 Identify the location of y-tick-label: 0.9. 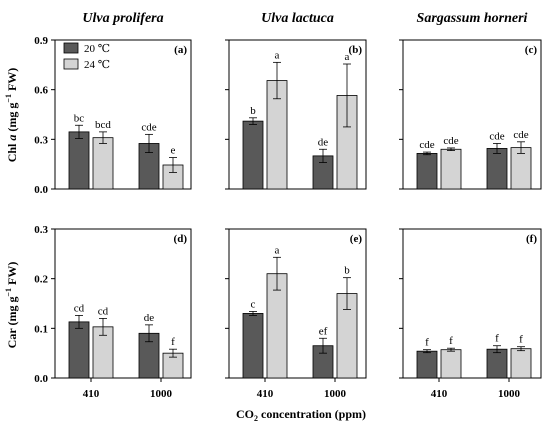
(41, 41).